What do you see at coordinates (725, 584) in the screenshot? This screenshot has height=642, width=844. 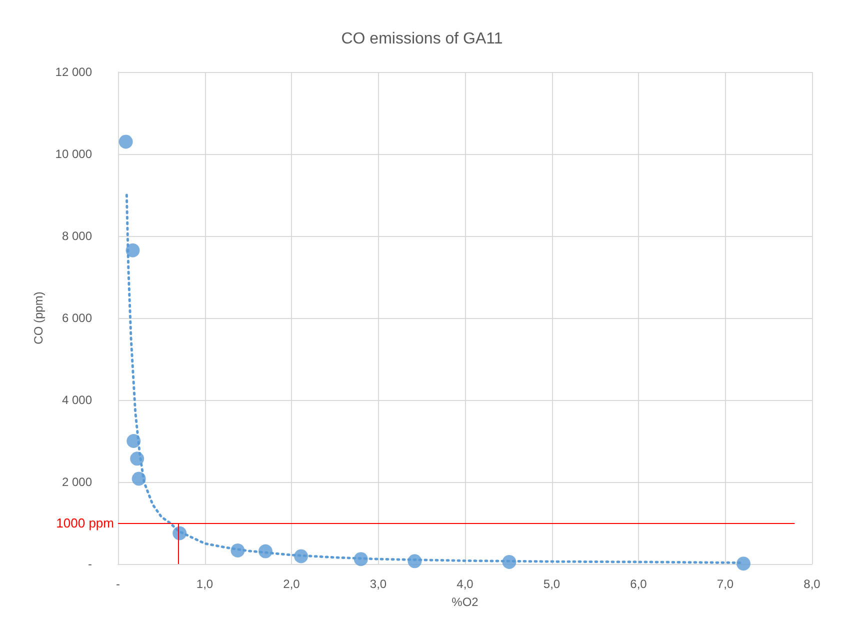 I see `x-tick-label: 7,0` at bounding box center [725, 584].